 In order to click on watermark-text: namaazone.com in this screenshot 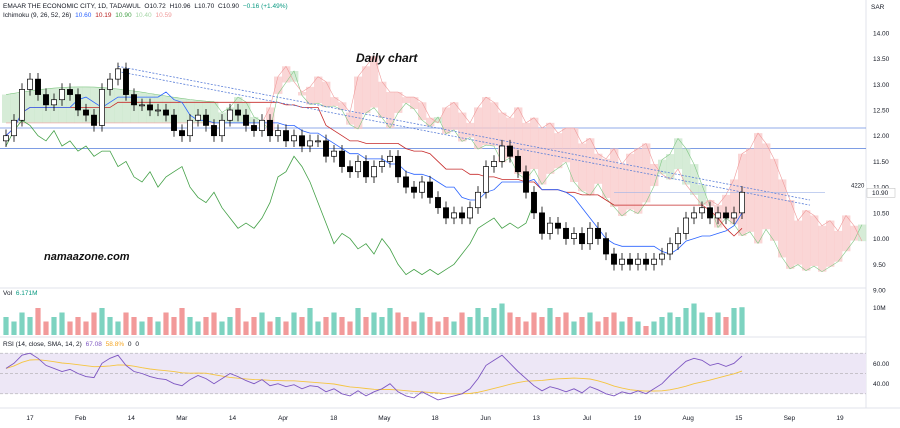, I will do `click(87, 257)`.